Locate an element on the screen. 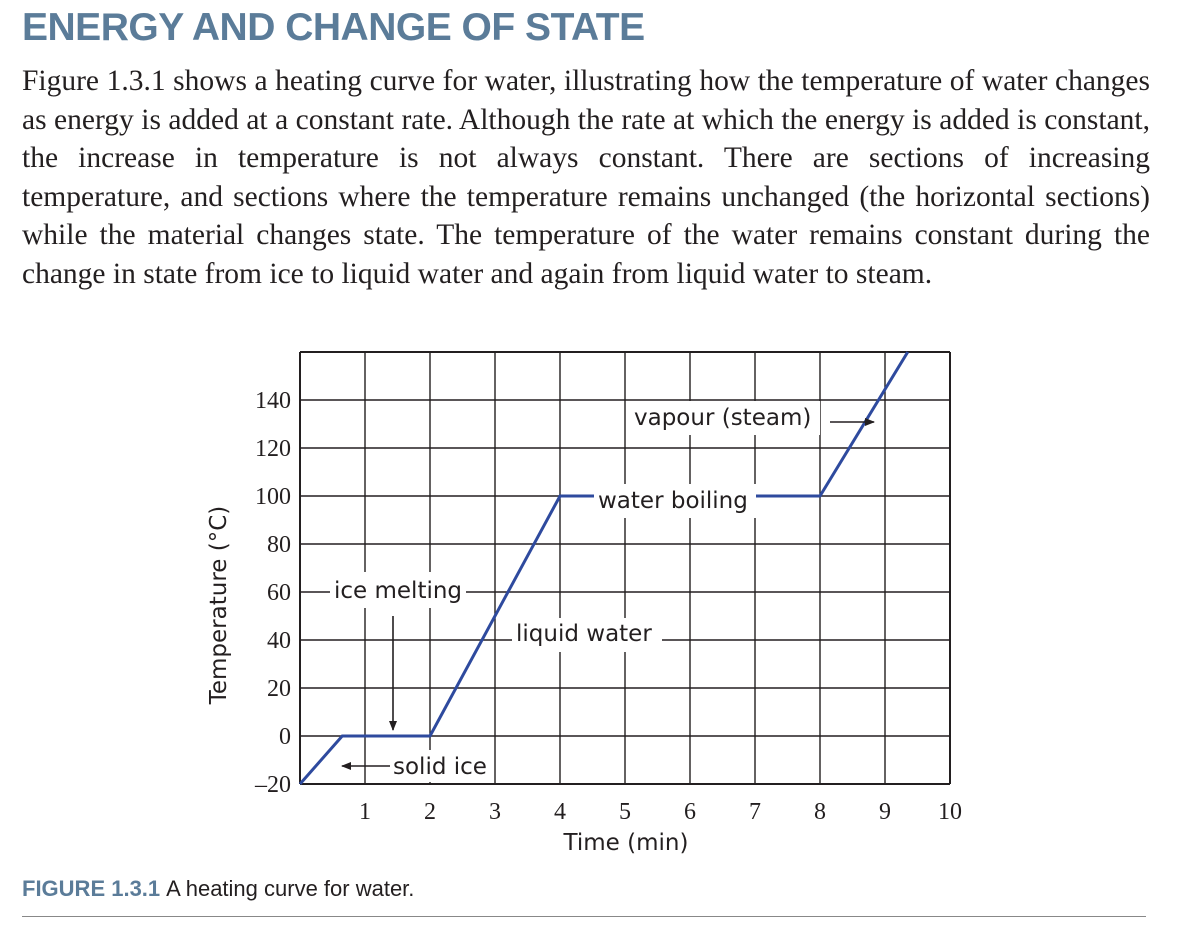 The width and height of the screenshot is (1194, 946). figure-caption-label: FIGURE 1.3.1 is located at coordinates (91, 888).